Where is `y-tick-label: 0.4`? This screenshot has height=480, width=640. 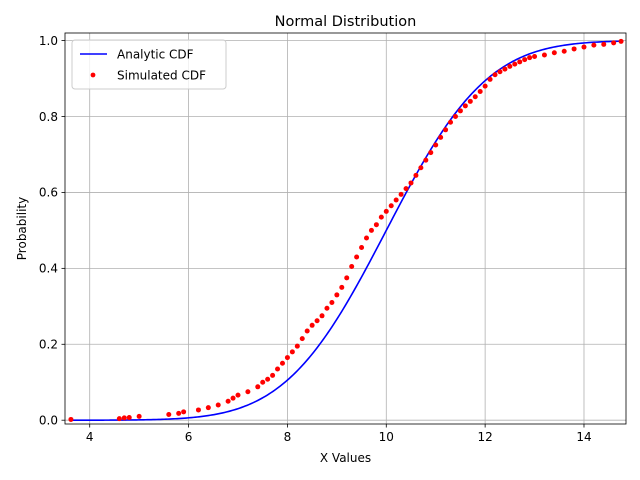
y-tick-label: 0.4 is located at coordinates (48, 269).